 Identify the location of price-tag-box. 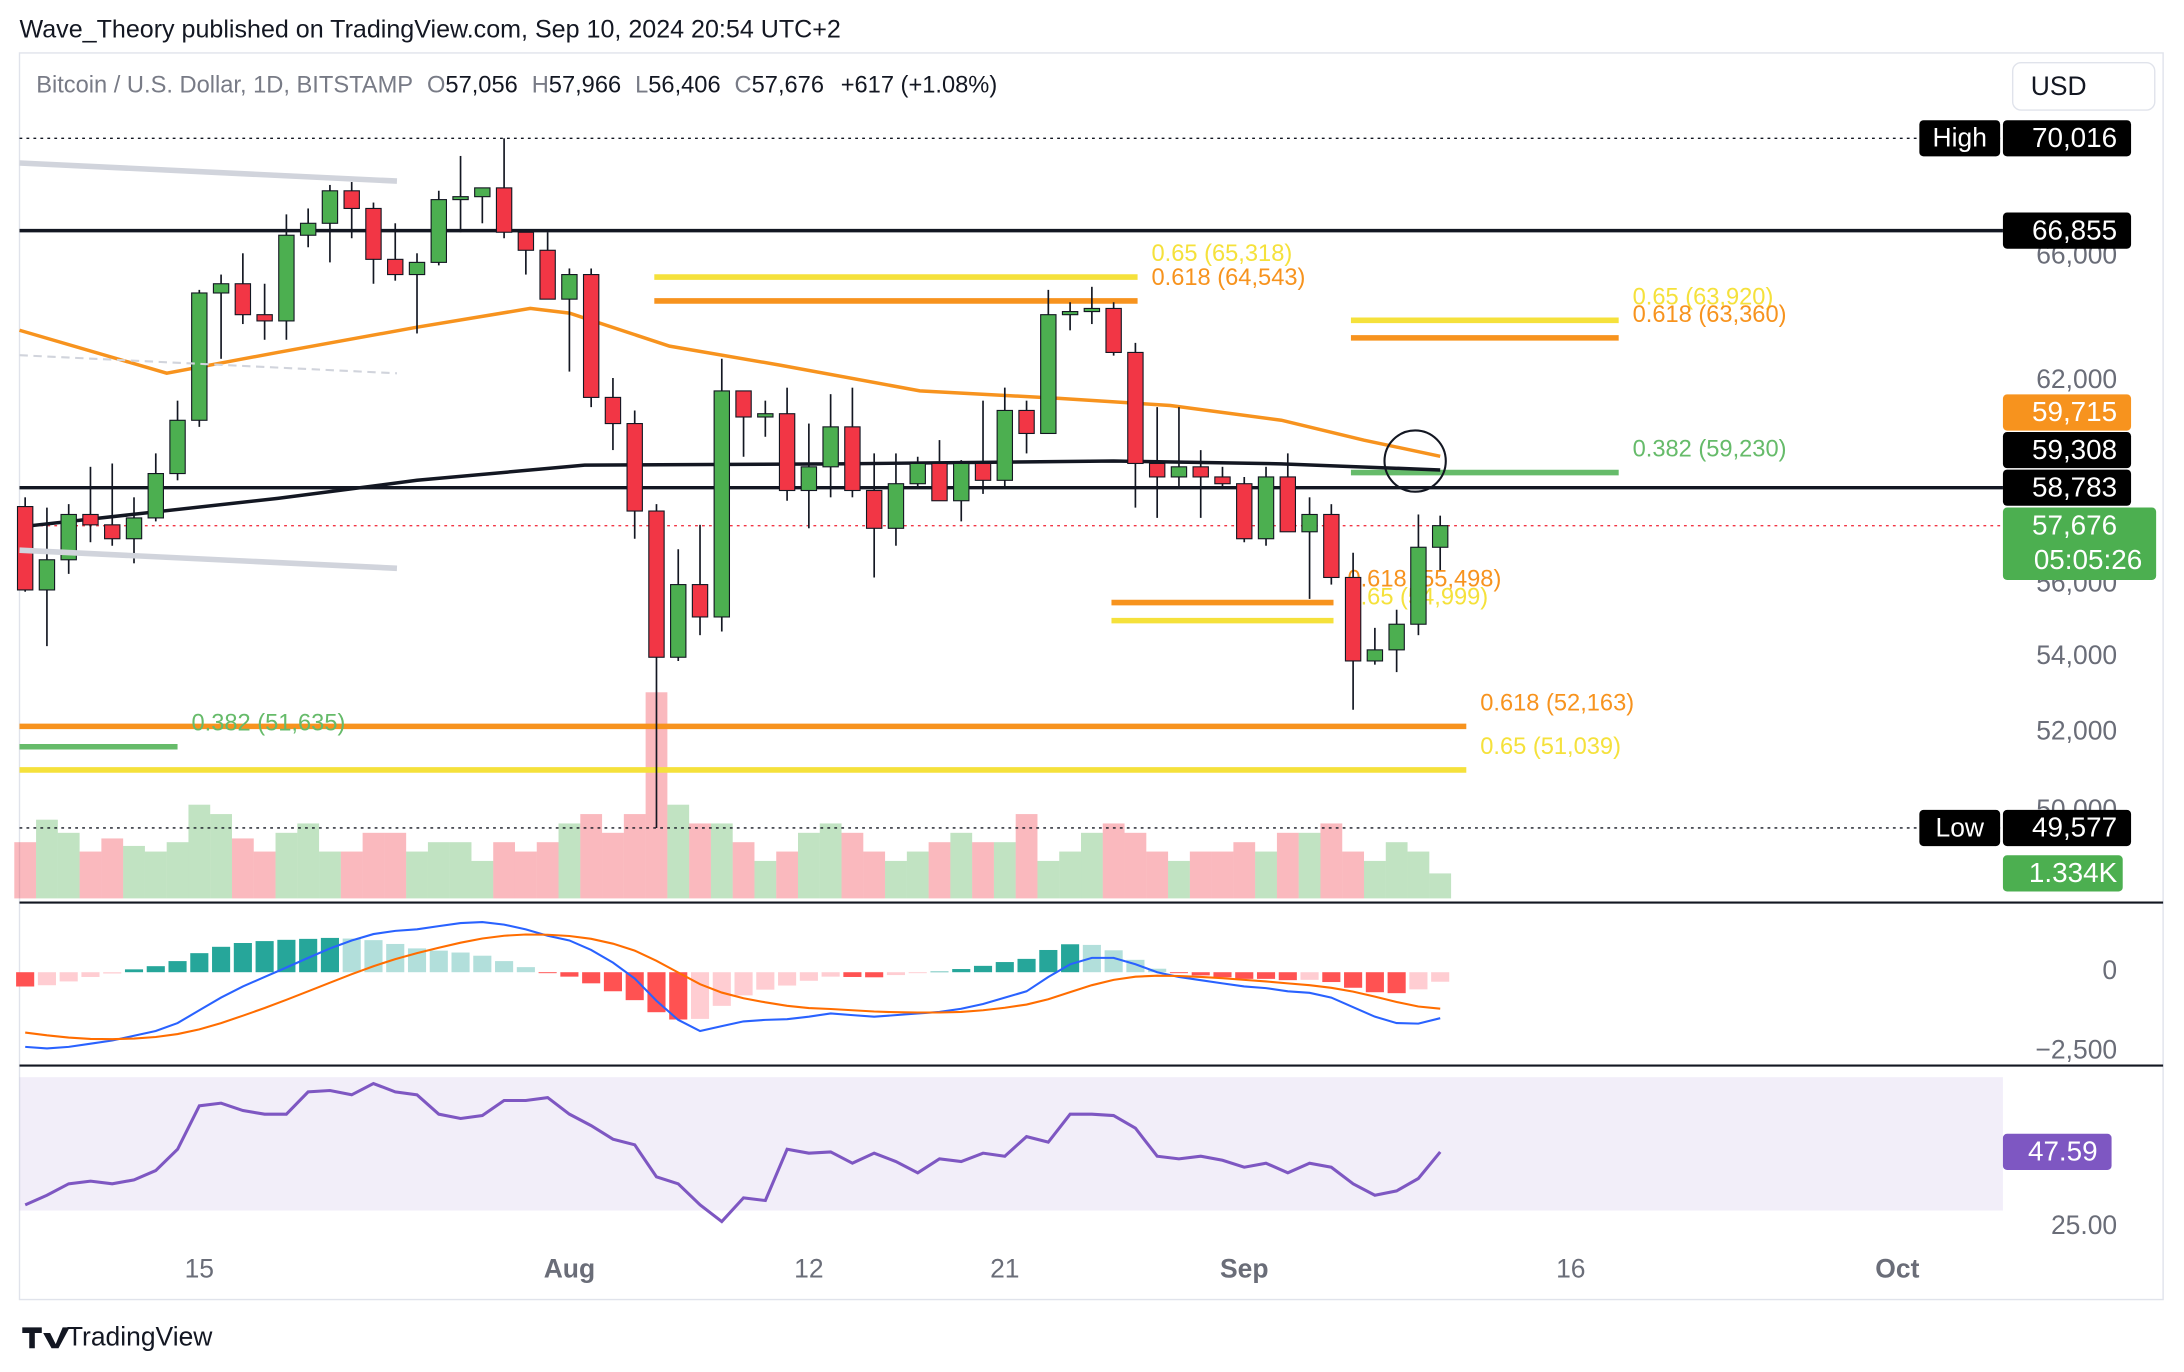
(1960, 138).